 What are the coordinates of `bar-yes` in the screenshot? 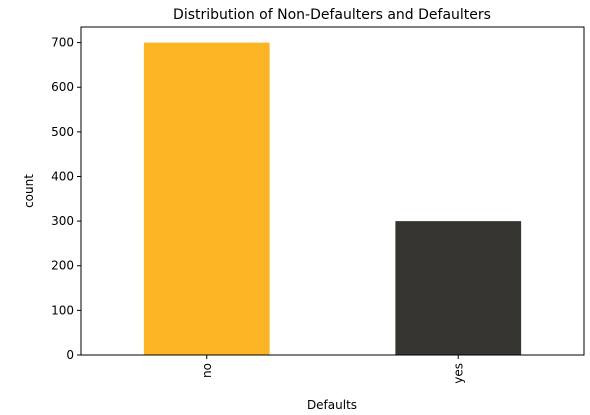 It's located at (458, 288).